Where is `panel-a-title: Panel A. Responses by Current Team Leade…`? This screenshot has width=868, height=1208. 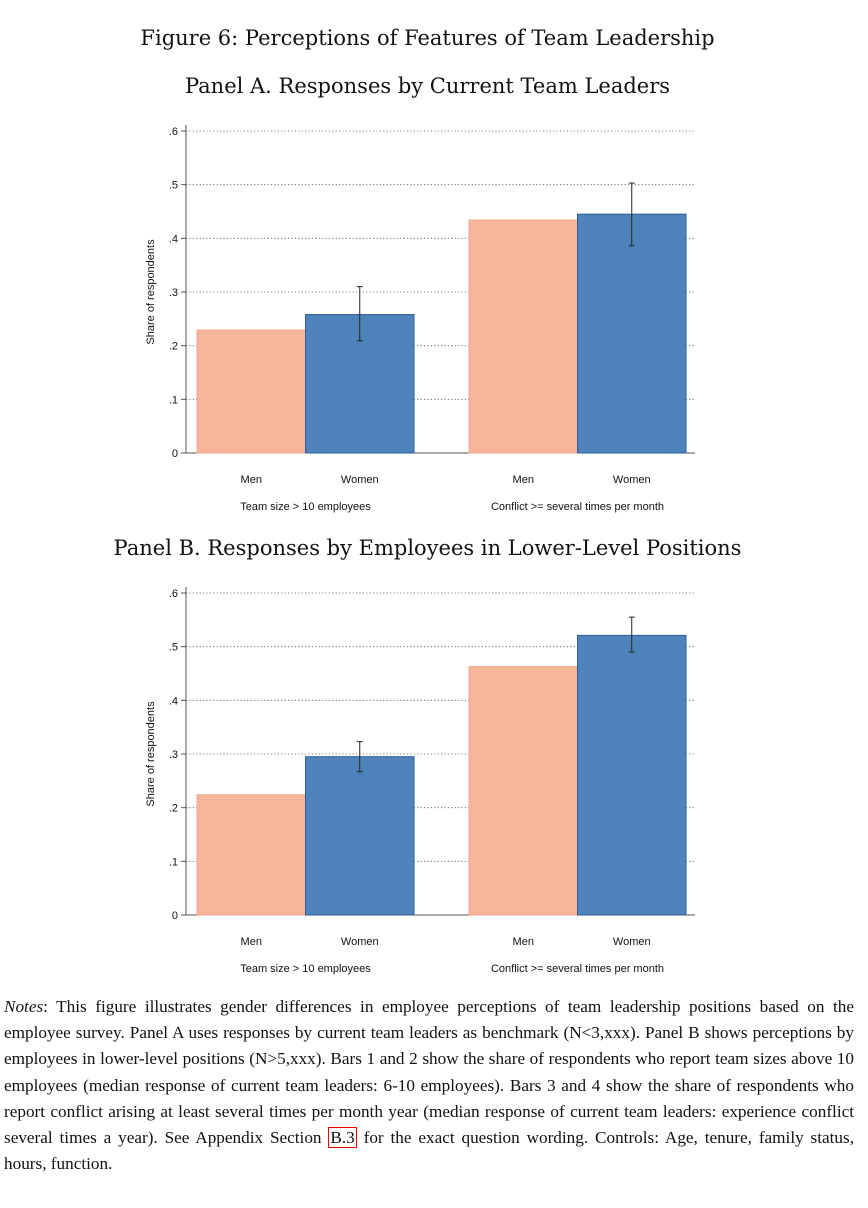 panel-a-title: Panel A. Responses by Current Team Leade… is located at coordinates (427, 86).